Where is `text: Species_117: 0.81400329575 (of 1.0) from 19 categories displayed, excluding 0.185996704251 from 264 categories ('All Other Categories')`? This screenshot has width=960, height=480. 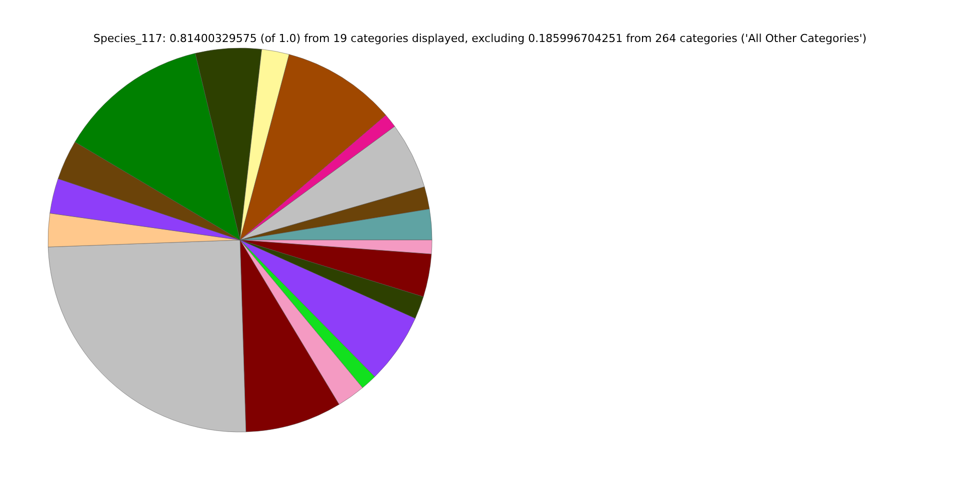 text: Species_117: 0.81400329575 (of 1.0) from 19 categories displayed, excluding 0.185996704251 from 264 categories ('All Other Categories') is located at coordinates (480, 38).